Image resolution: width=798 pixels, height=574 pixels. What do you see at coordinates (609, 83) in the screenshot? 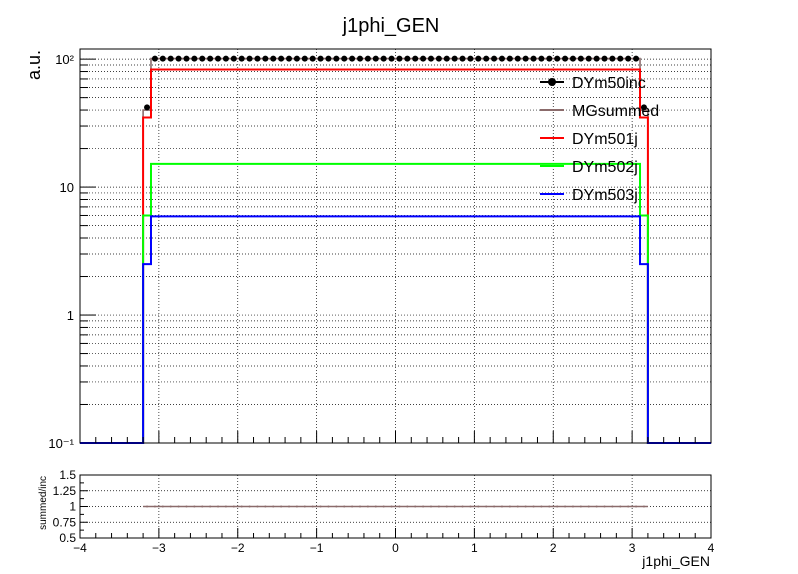
I see `legend-label: DYm50inc` at bounding box center [609, 83].